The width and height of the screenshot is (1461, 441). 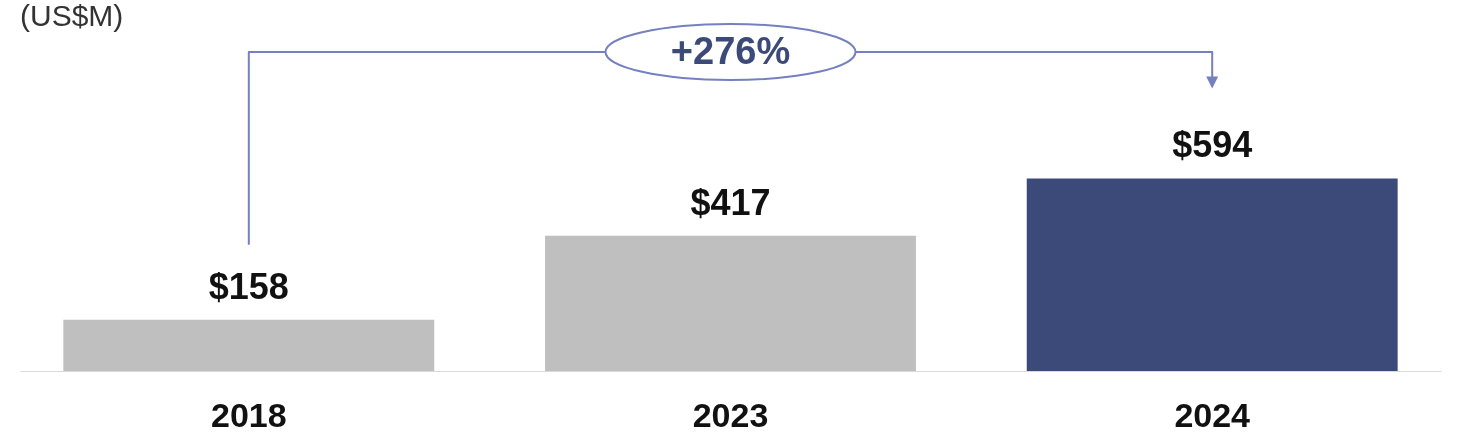 I want to click on data-label: $417, so click(x=730, y=202).